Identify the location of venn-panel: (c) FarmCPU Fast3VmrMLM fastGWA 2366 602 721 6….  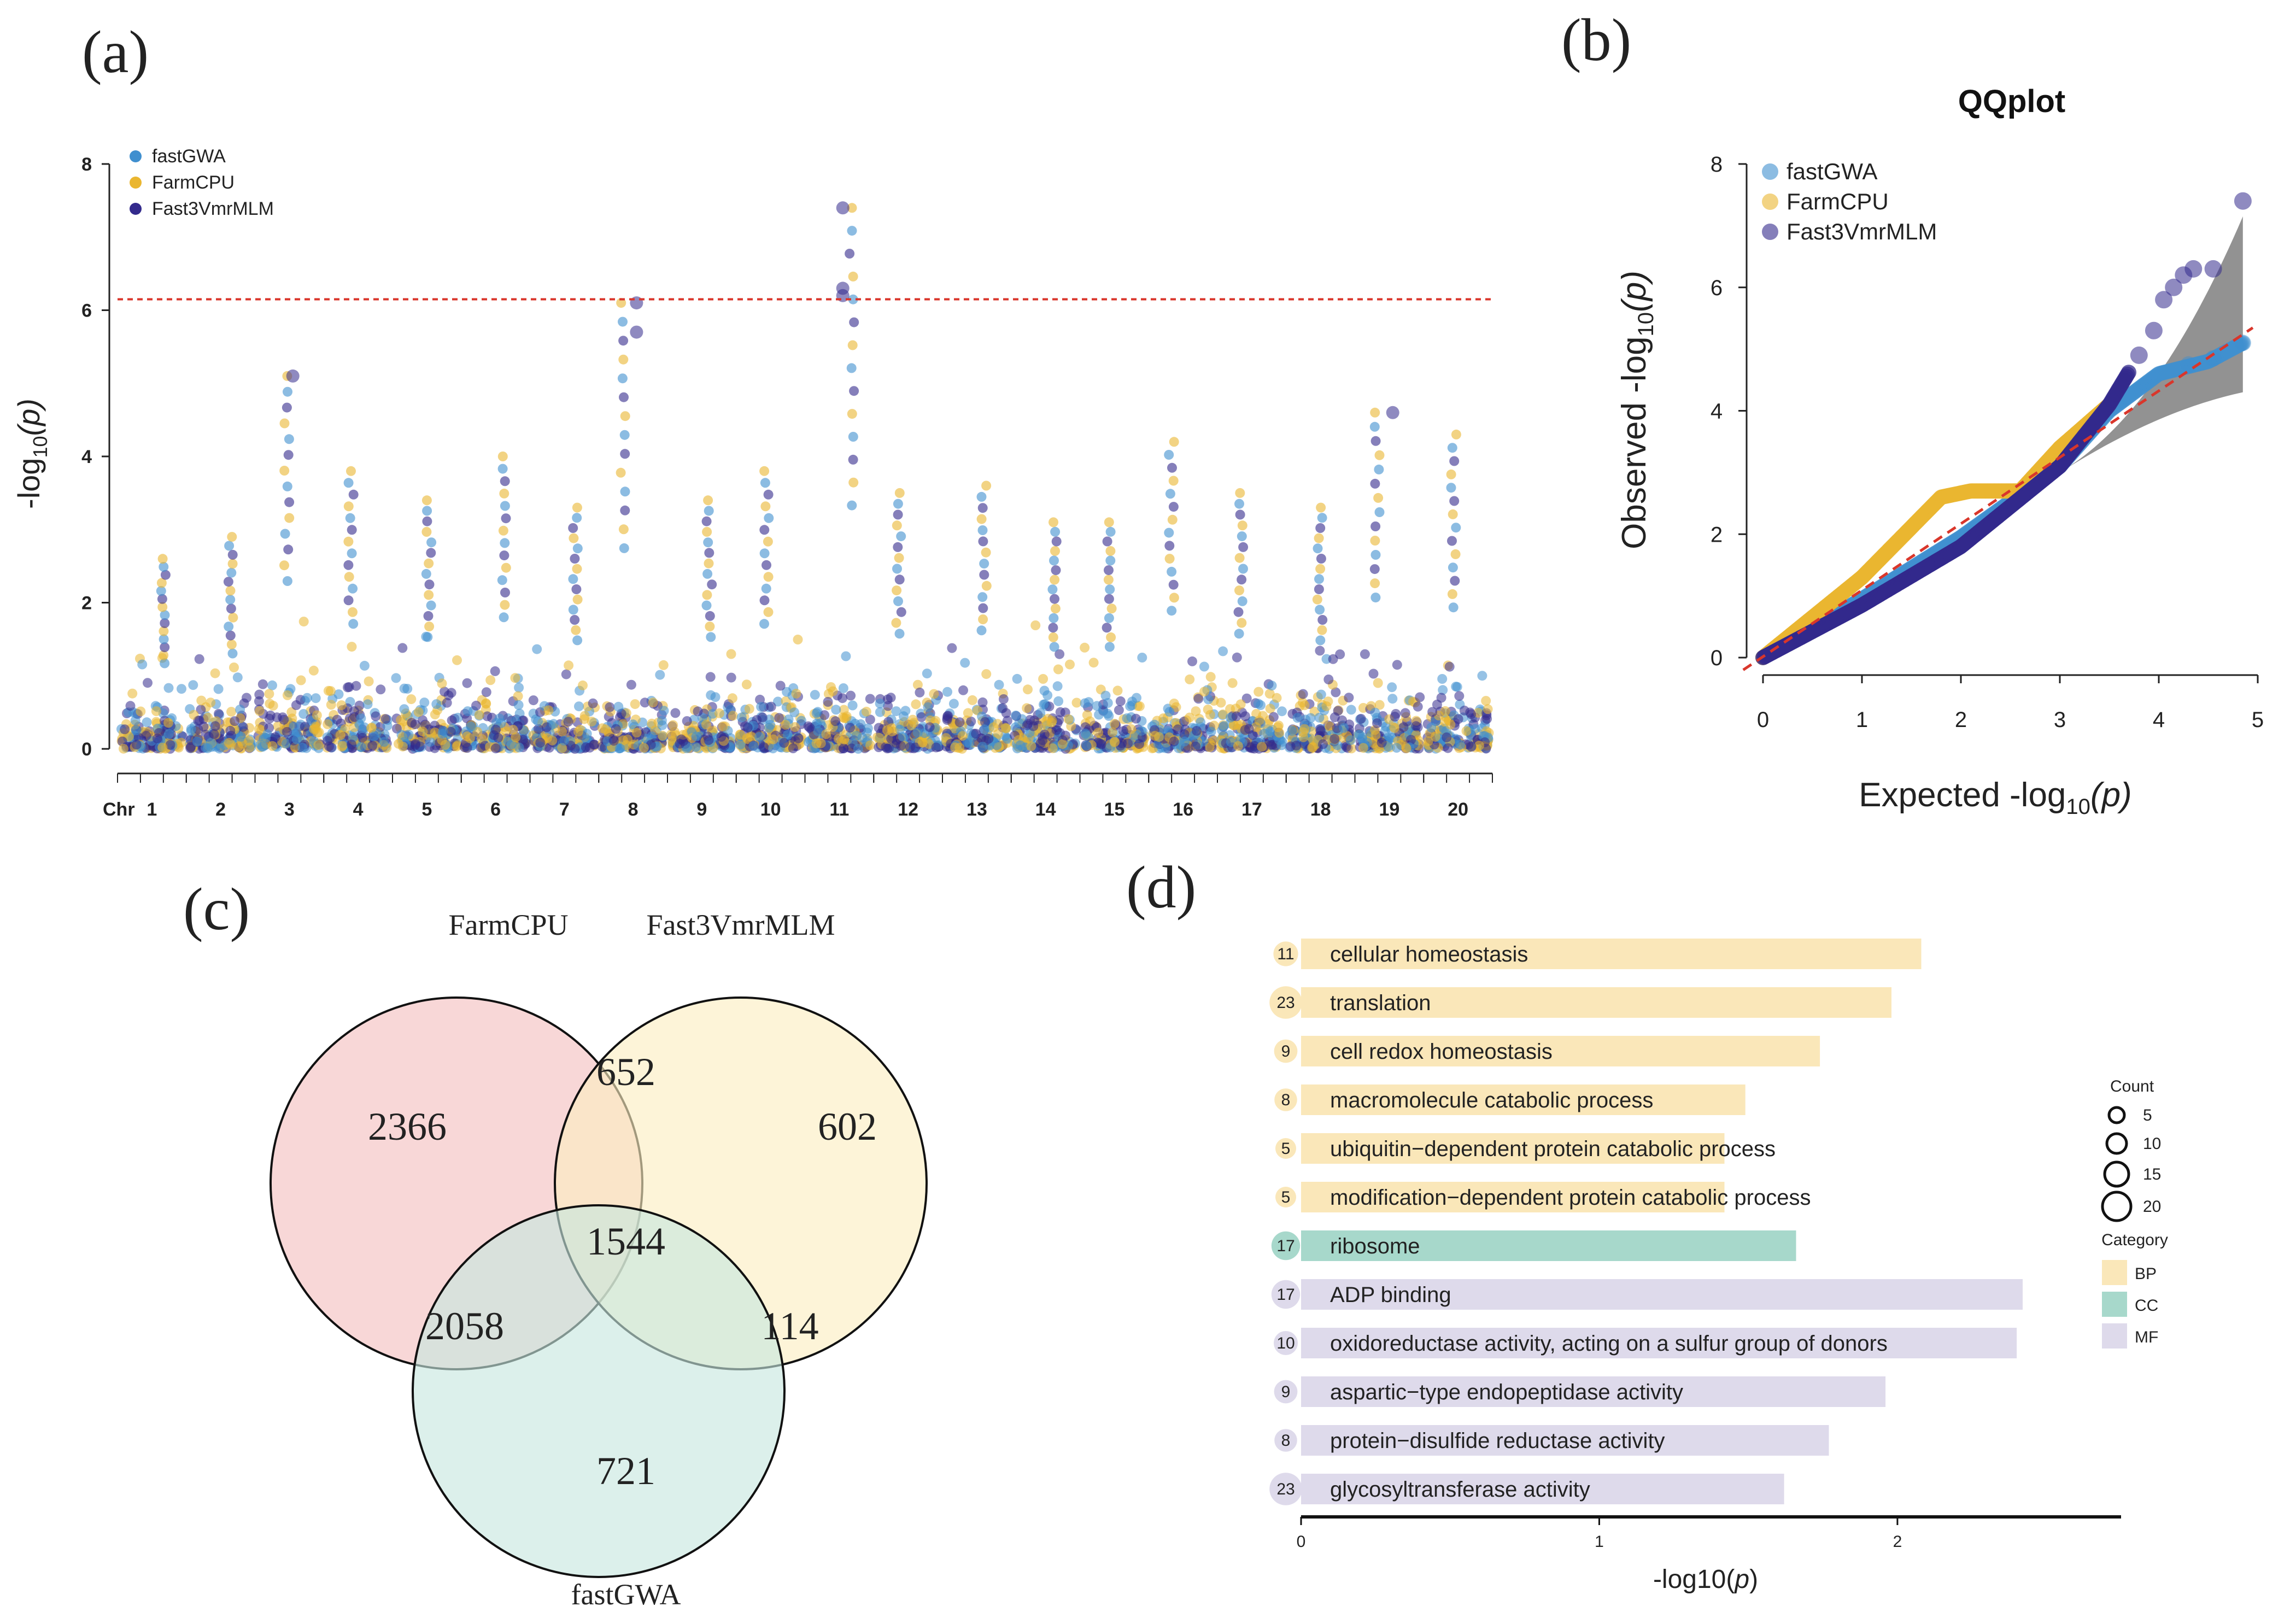
(555, 1243).